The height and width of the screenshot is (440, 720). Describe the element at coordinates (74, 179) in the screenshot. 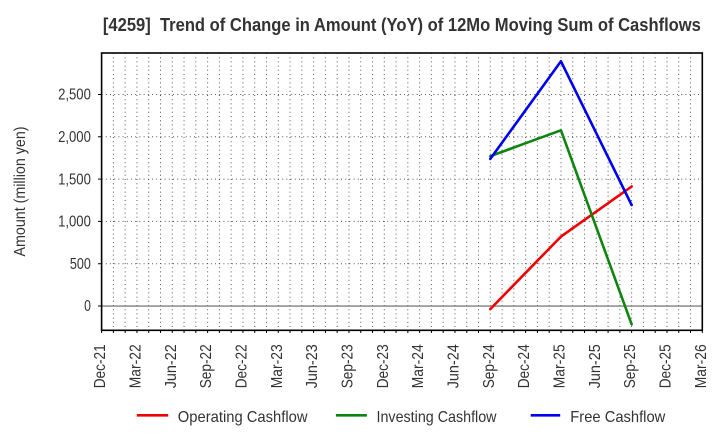

I see `svg-text: 1,500` at that location.